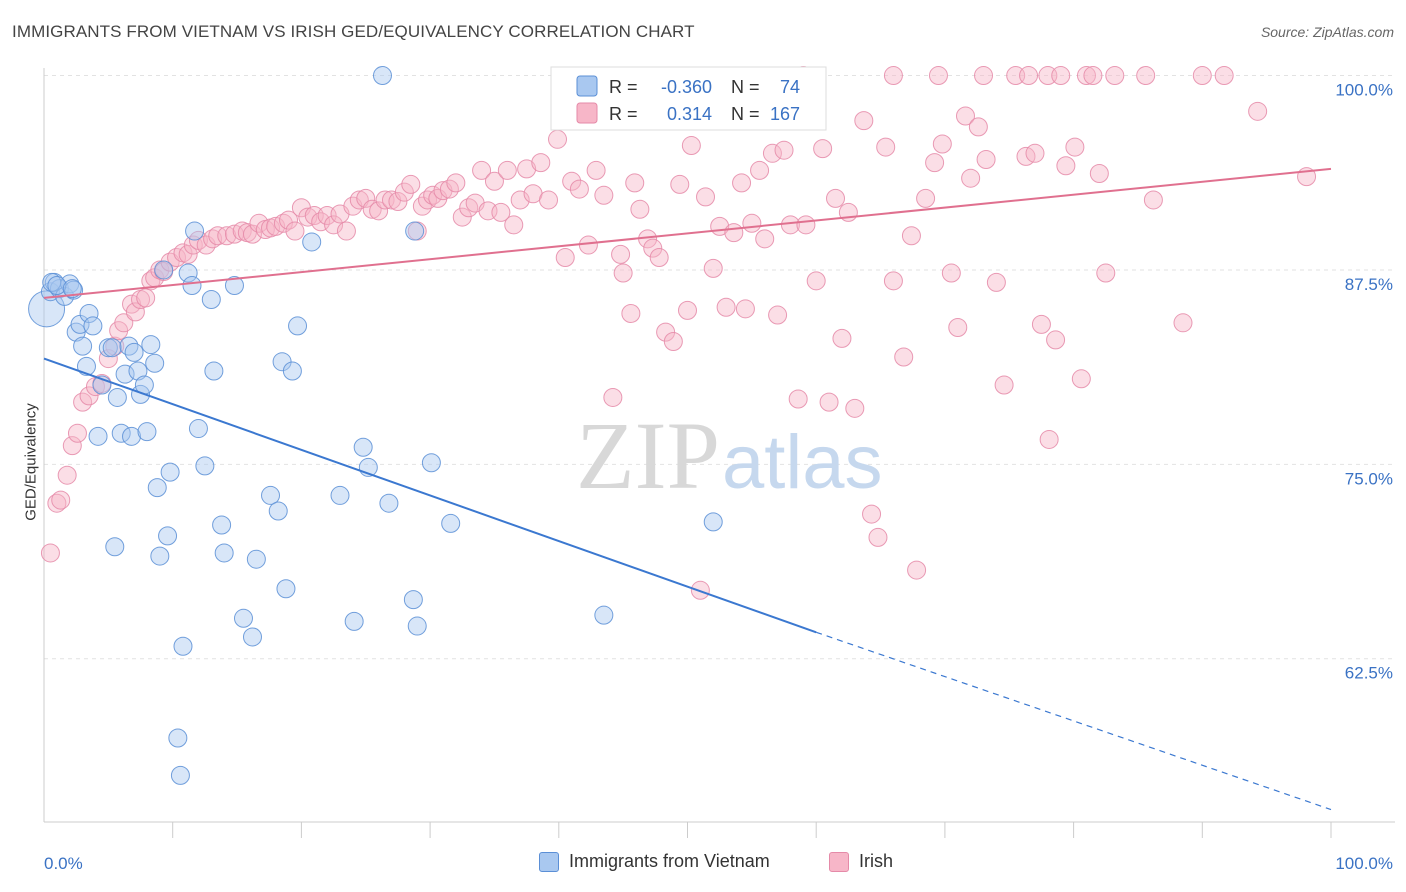 The width and height of the screenshot is (1406, 892). I want to click on y-tick-label: 87.5%, so click(1369, 284).